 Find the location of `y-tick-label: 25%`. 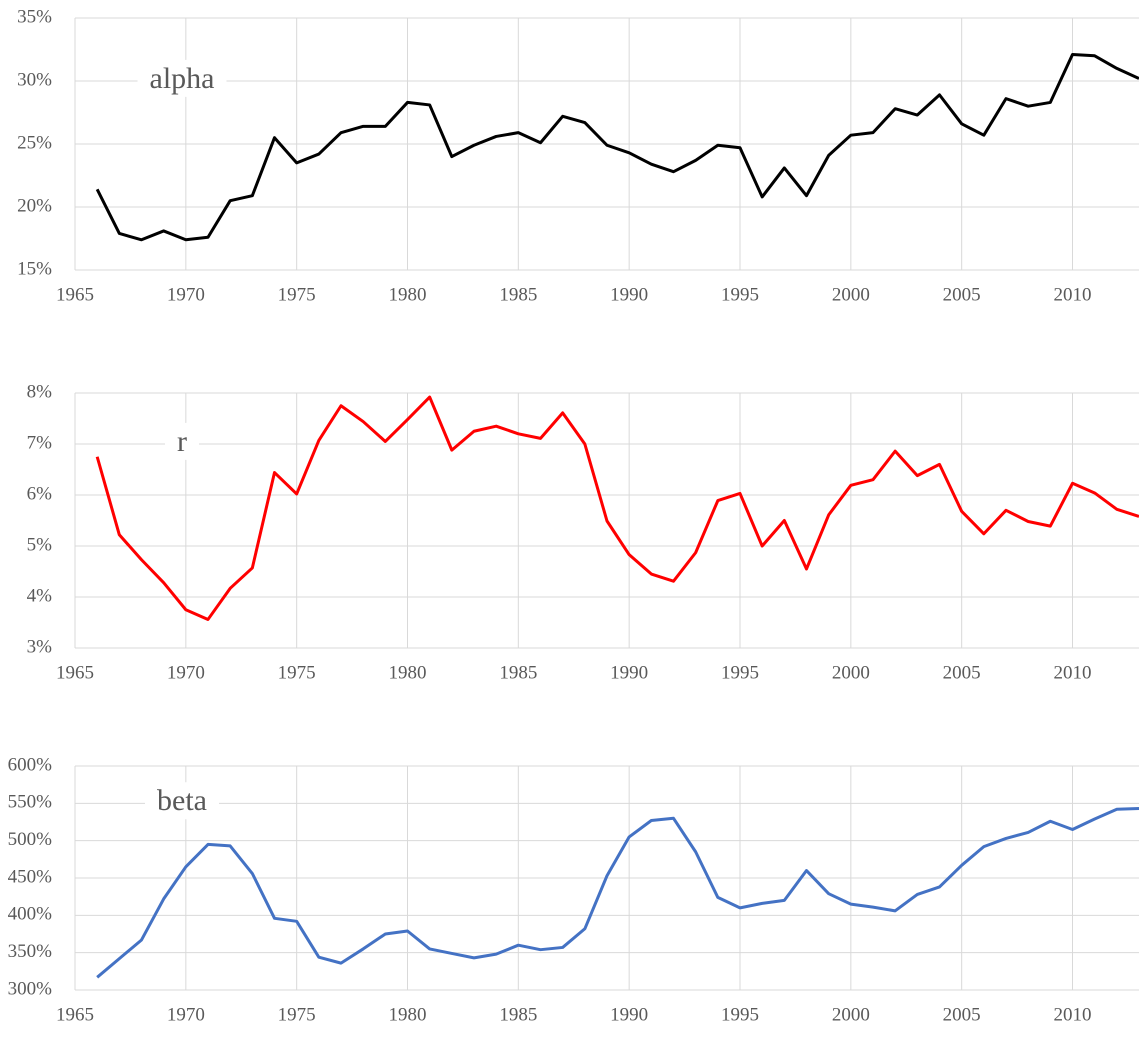

y-tick-label: 25% is located at coordinates (34, 142).